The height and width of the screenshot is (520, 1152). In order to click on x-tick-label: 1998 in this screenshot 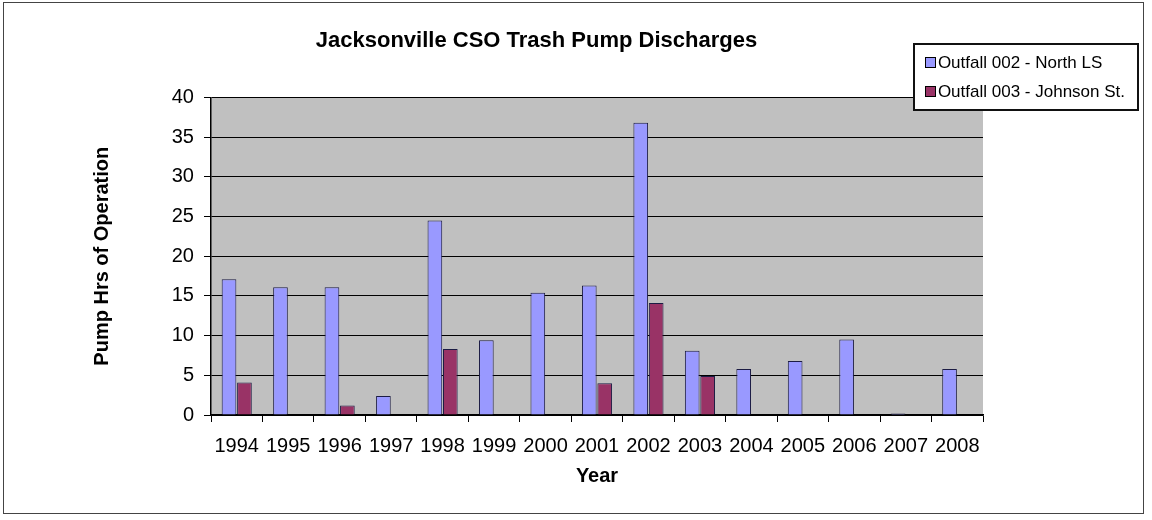, I will do `click(442, 444)`.